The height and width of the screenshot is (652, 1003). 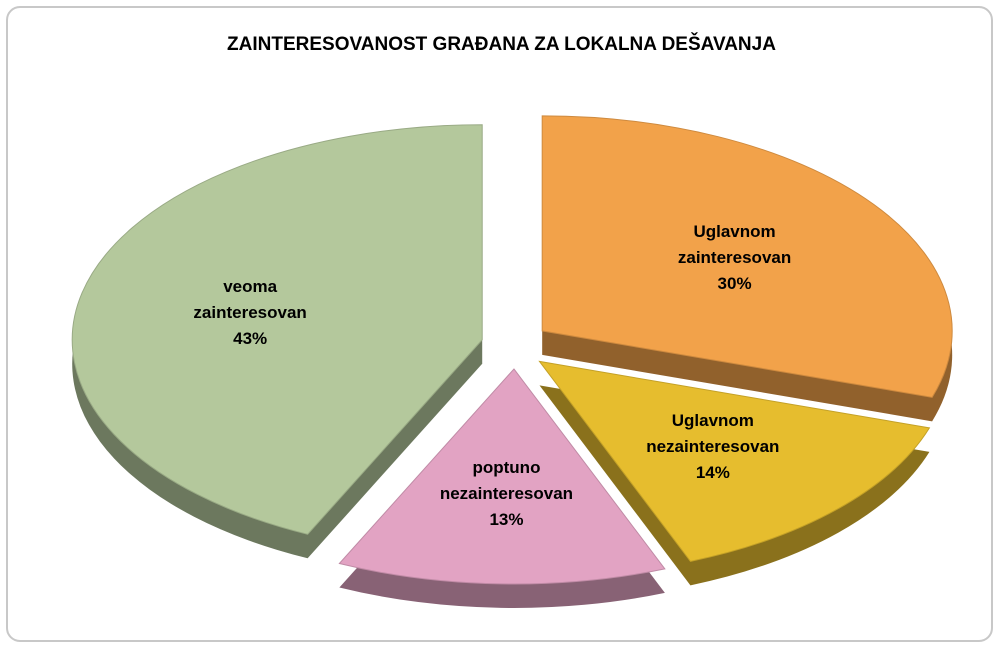 I want to click on label-category: poptuno nezainteresovan, so click(x=506, y=480).